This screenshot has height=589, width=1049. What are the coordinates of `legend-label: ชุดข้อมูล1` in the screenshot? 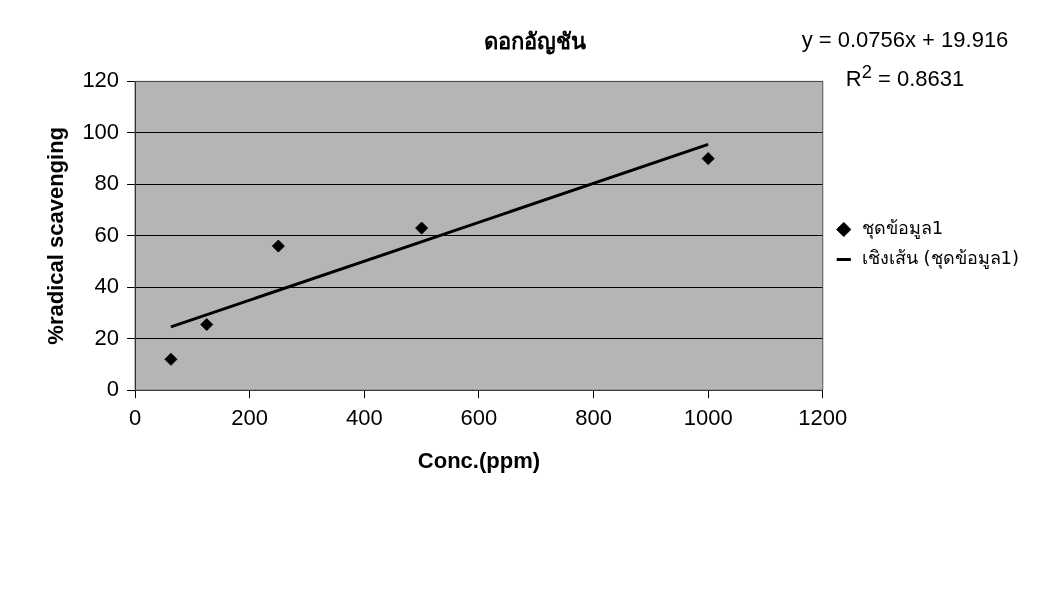 It's located at (902, 228).